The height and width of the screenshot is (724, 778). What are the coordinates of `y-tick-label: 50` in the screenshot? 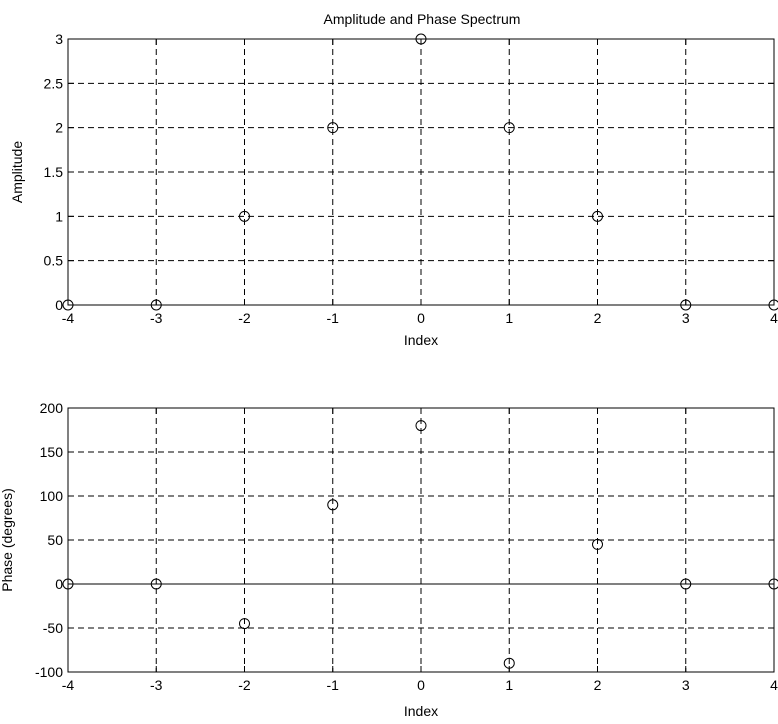 It's located at (55, 540).